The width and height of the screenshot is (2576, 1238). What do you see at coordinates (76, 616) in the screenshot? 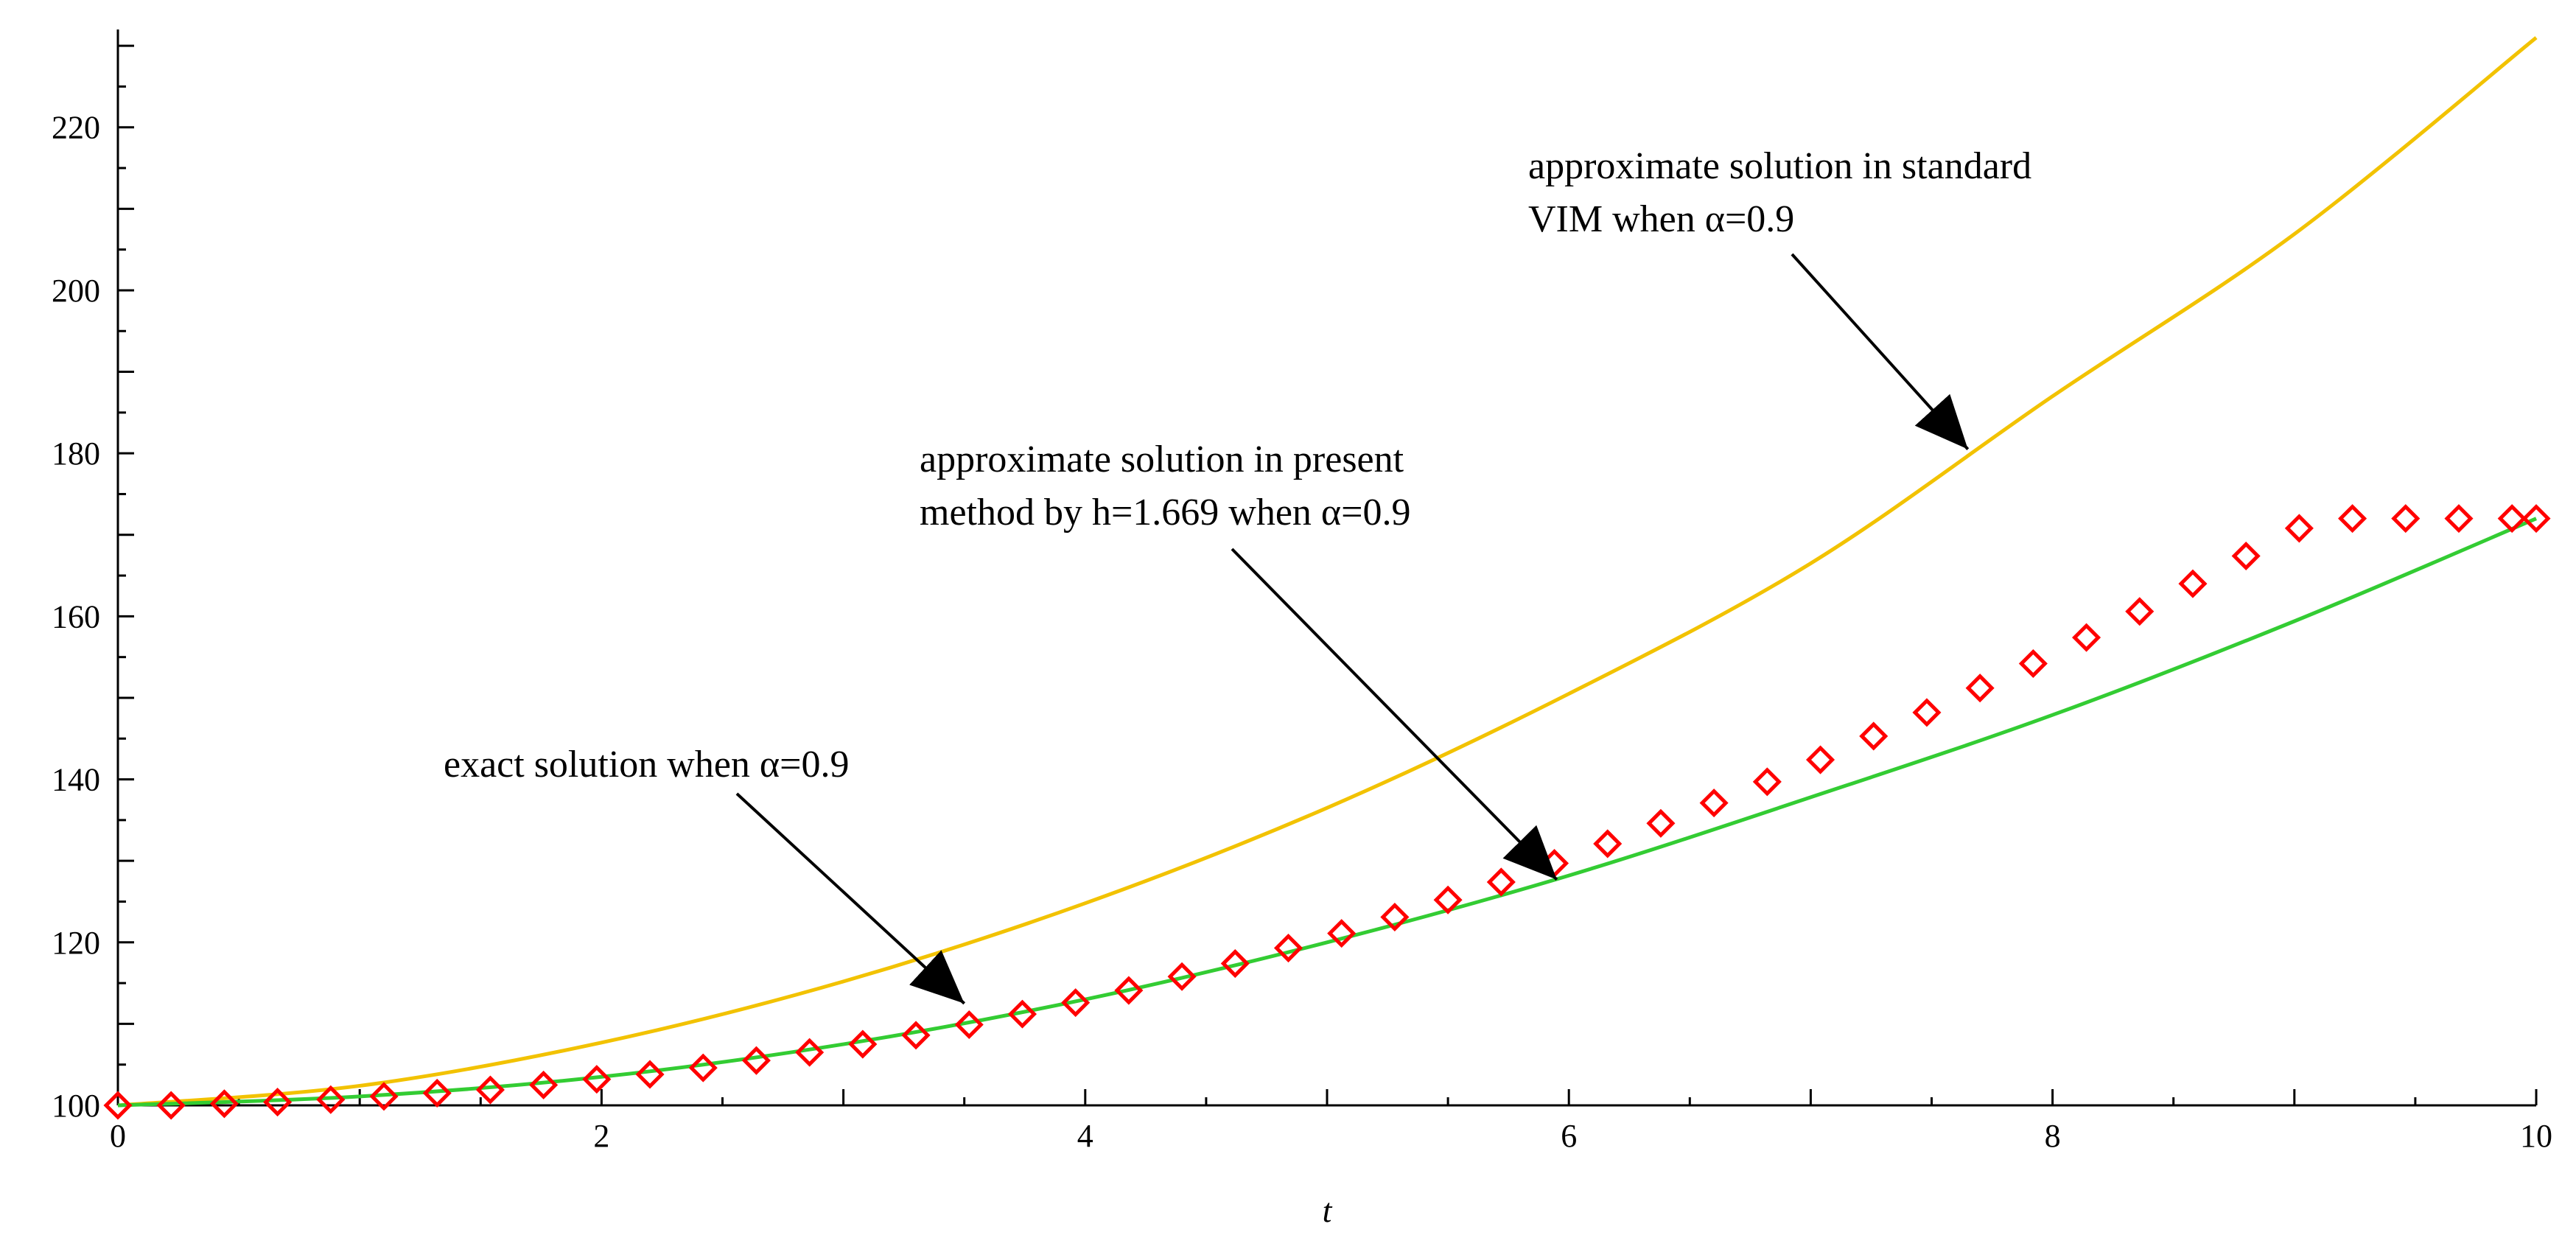
I see `y-tick-label: 160` at bounding box center [76, 616].